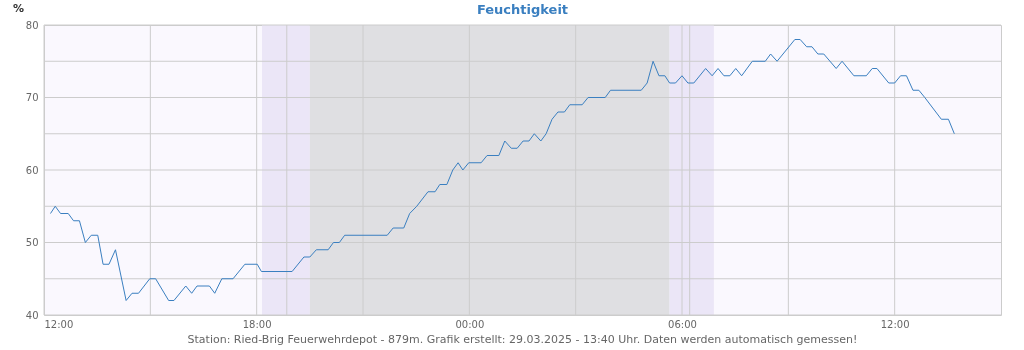  Describe the element at coordinates (522, 9) in the screenshot. I see `chart-title: Feuchtigkeit` at that location.